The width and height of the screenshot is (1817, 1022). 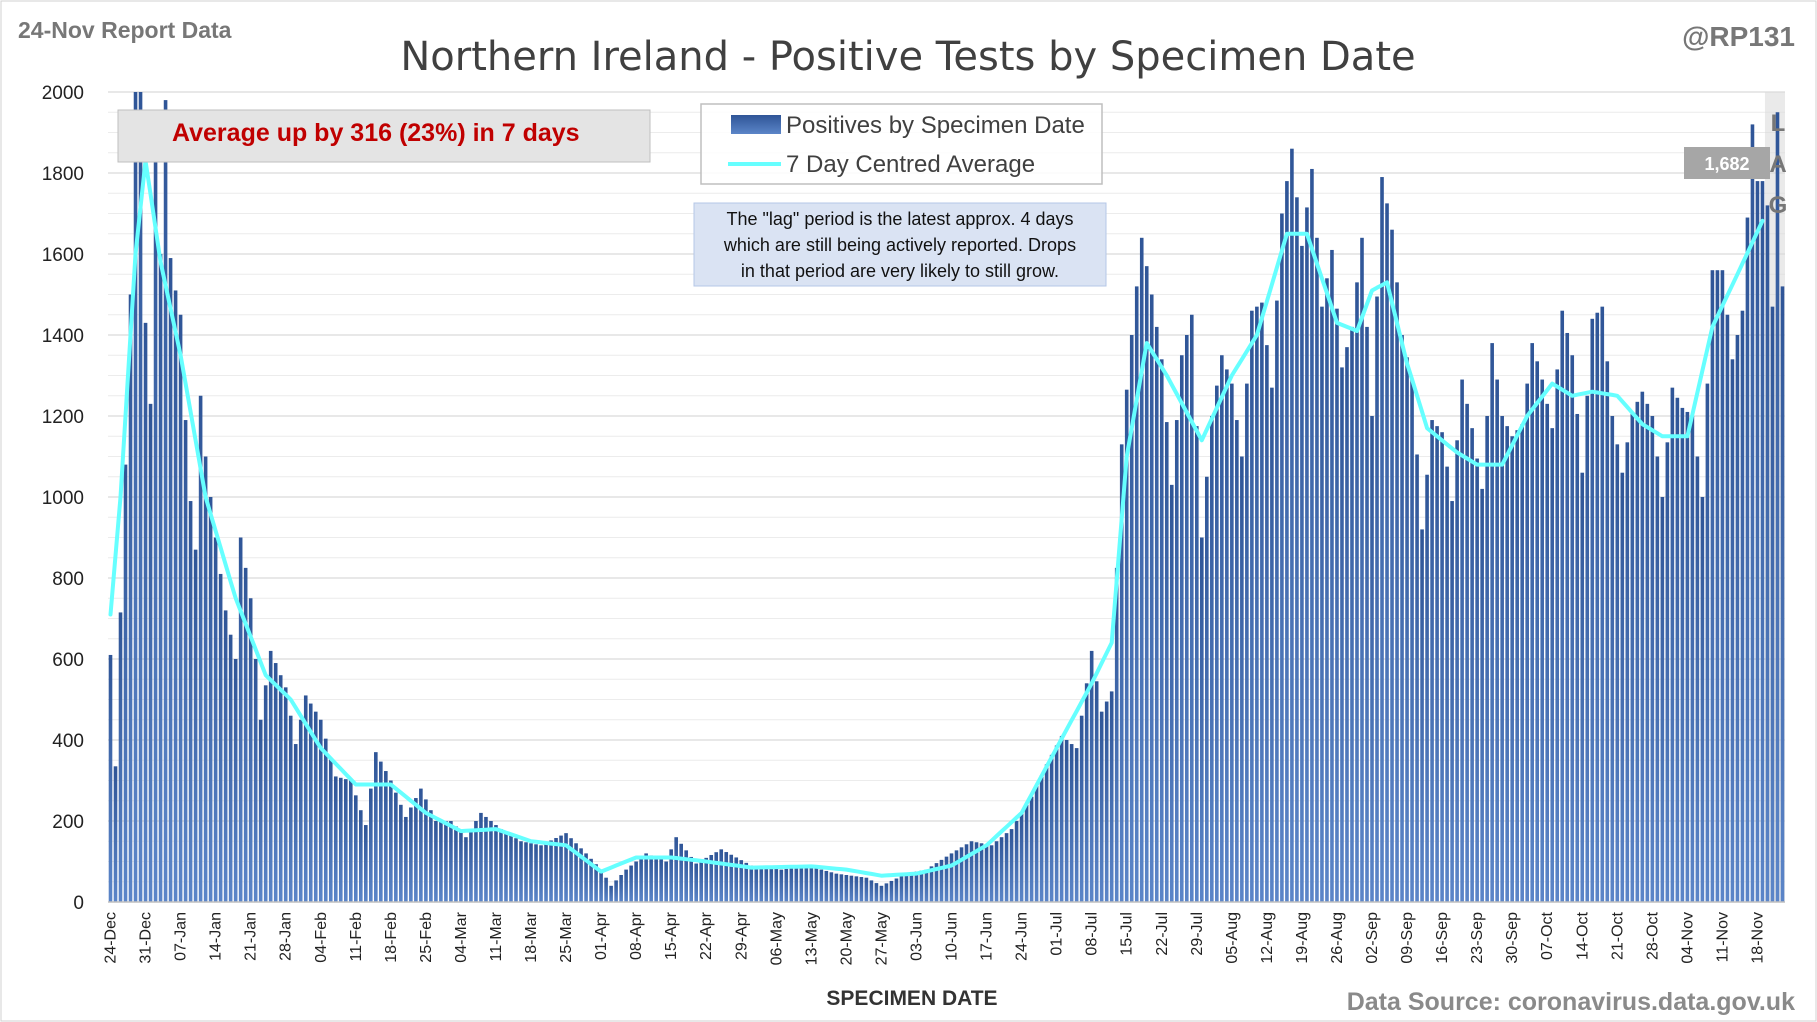 I want to click on y-tick-label: 1600, so click(x=63, y=255).